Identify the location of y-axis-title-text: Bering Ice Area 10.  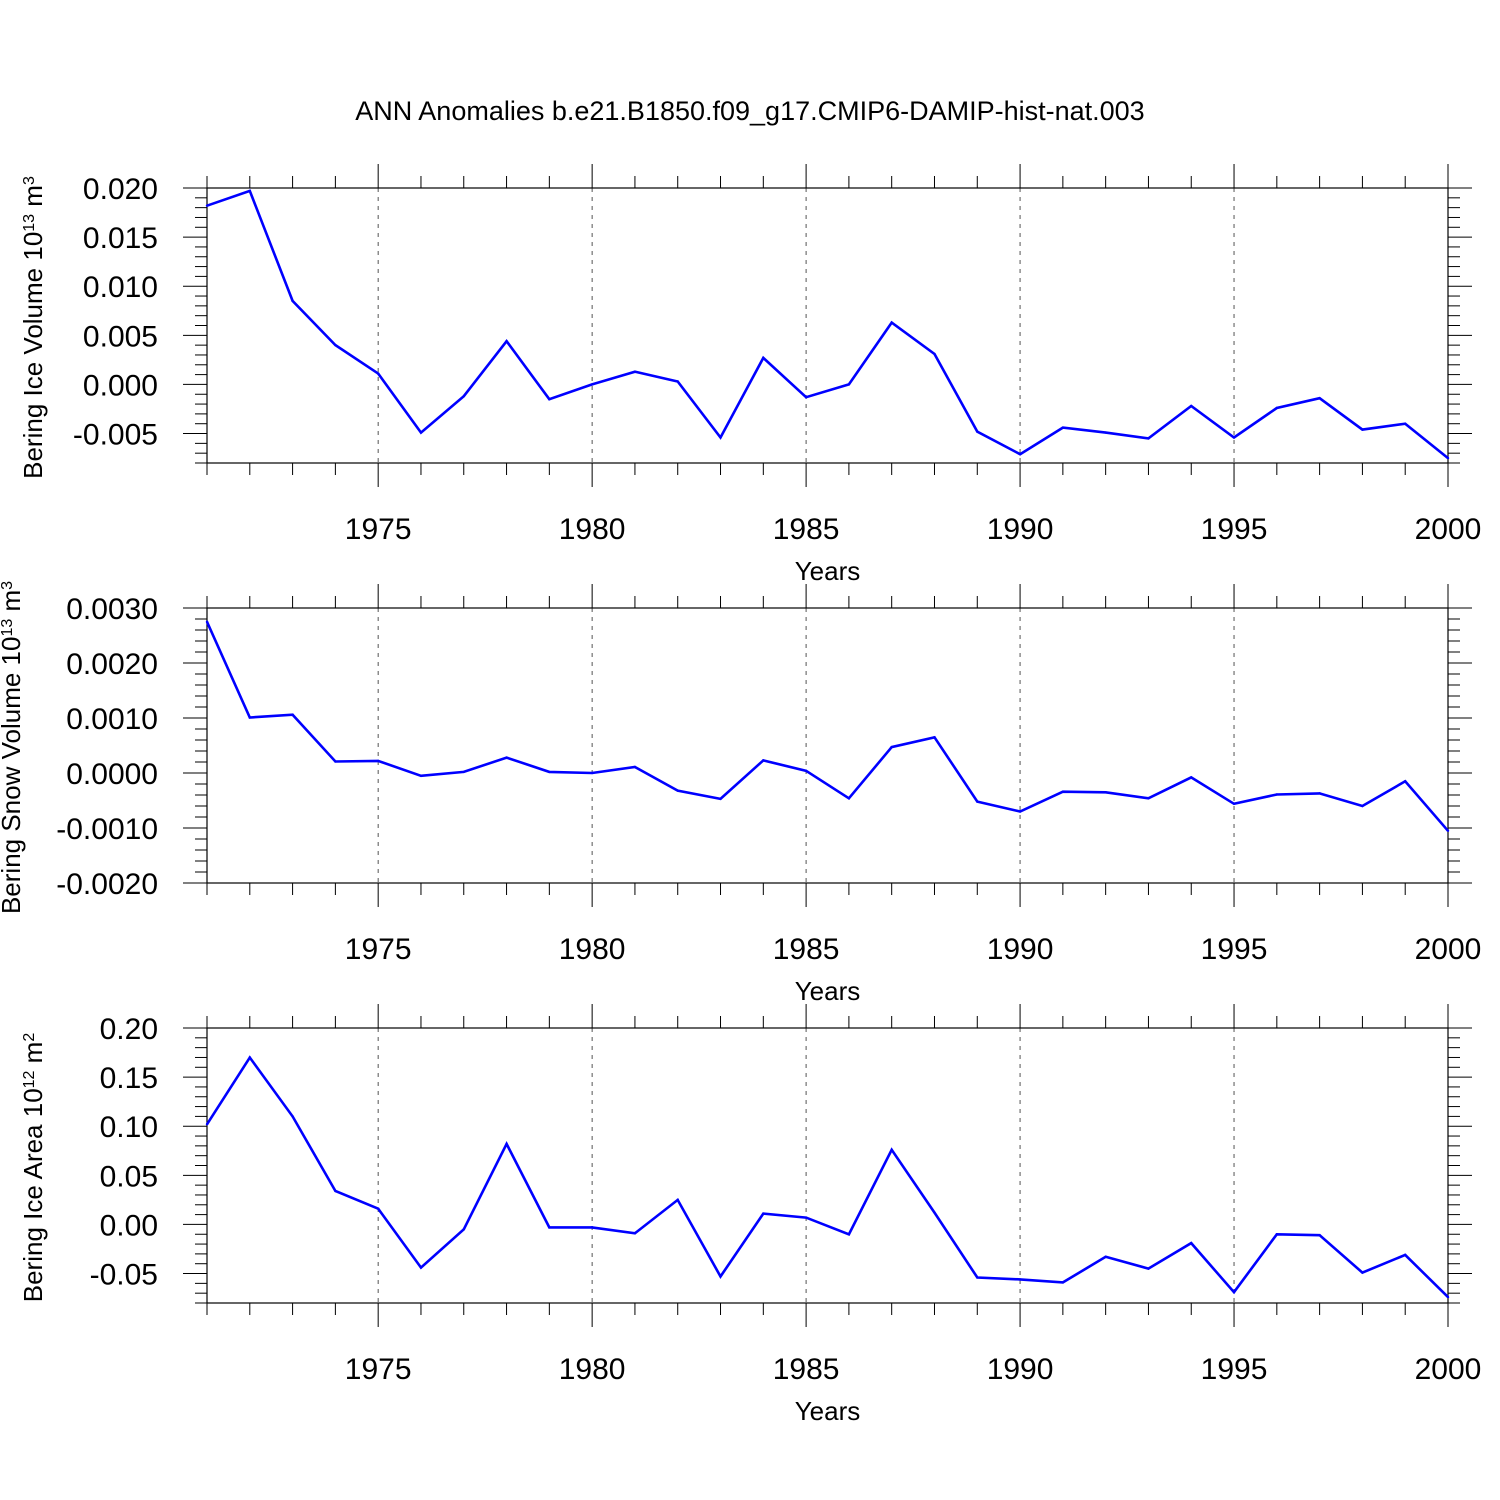
(33, 1195).